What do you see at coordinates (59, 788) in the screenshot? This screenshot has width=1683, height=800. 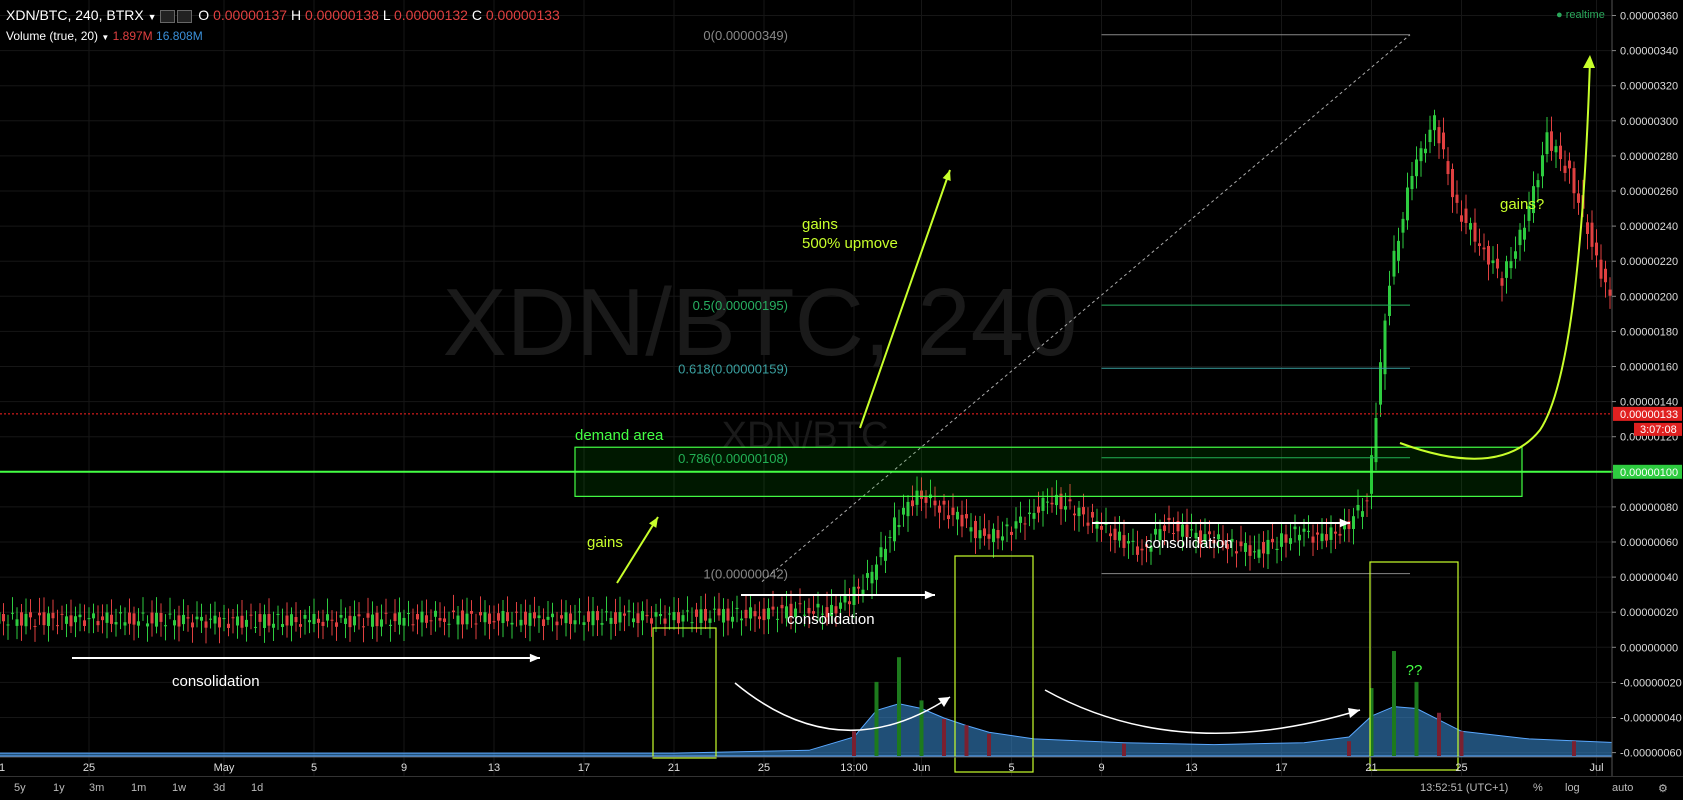 I see `range-1y: 1y` at bounding box center [59, 788].